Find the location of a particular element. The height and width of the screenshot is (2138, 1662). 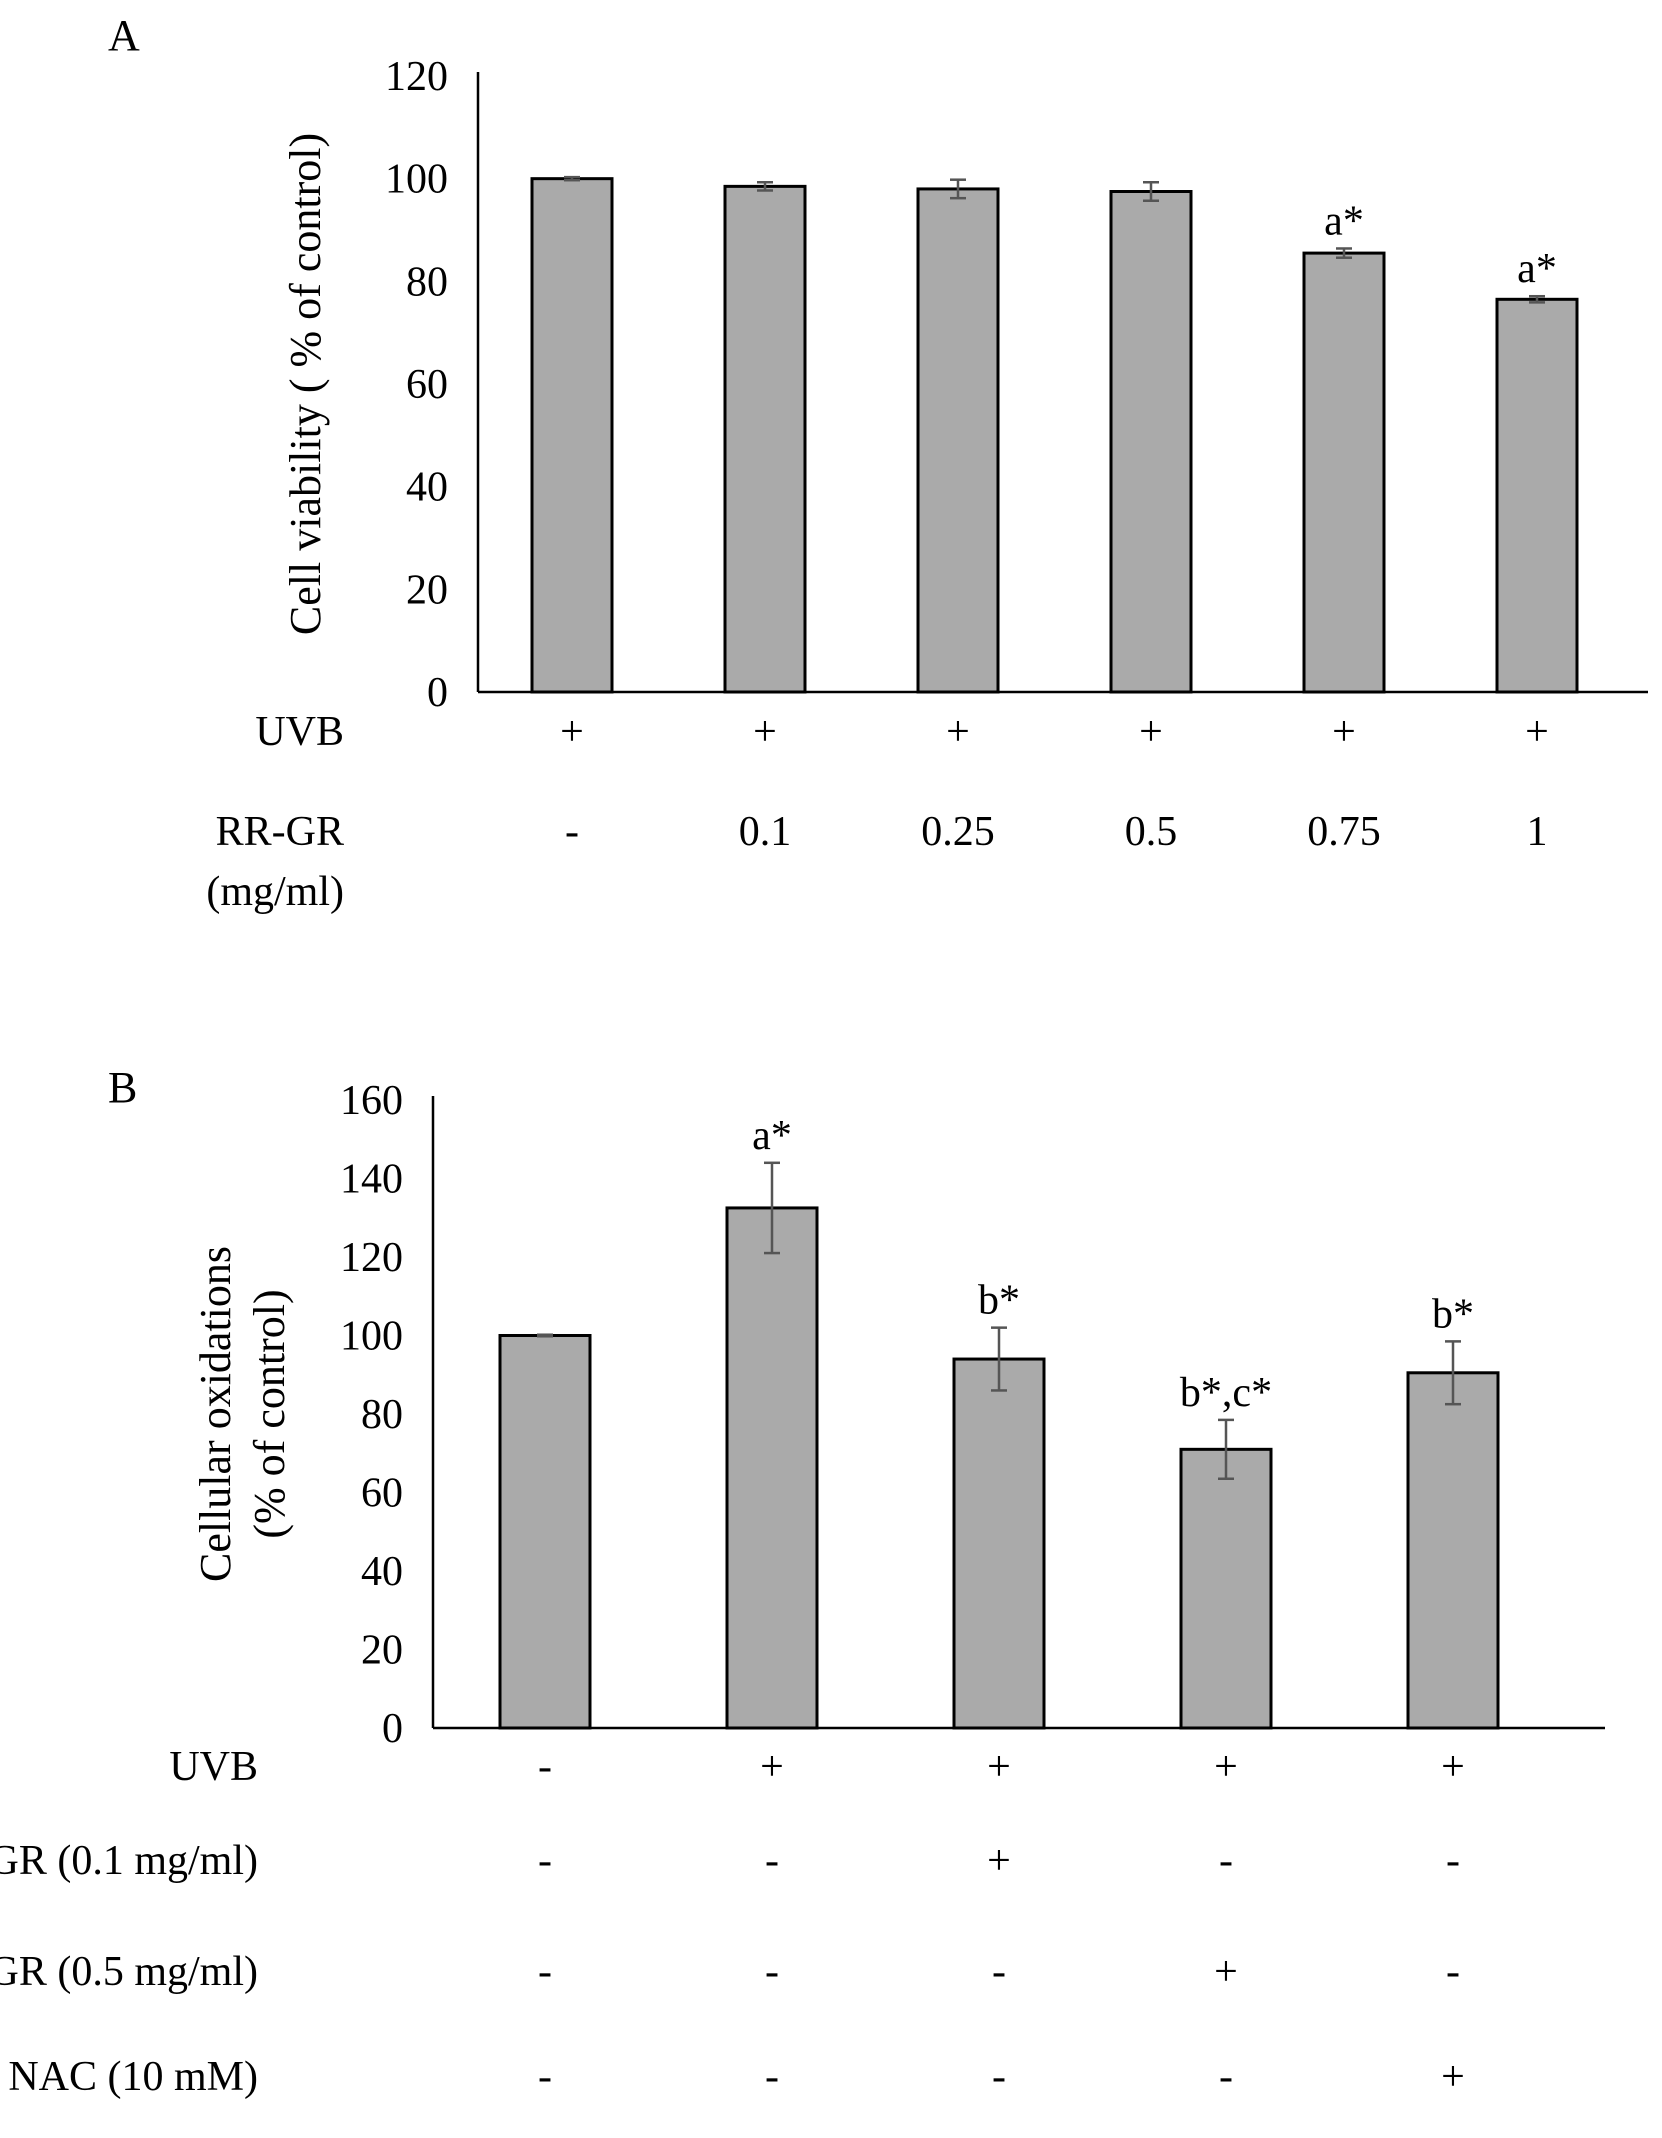

y-tick-label: 160 is located at coordinates (371, 1101).